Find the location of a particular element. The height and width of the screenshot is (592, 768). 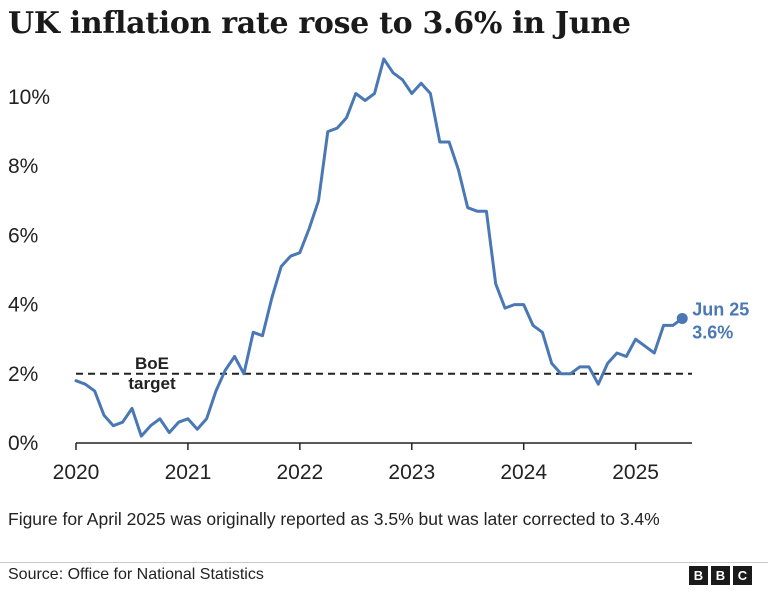

endpoint-label: Jun 25 is located at coordinates (720, 309).